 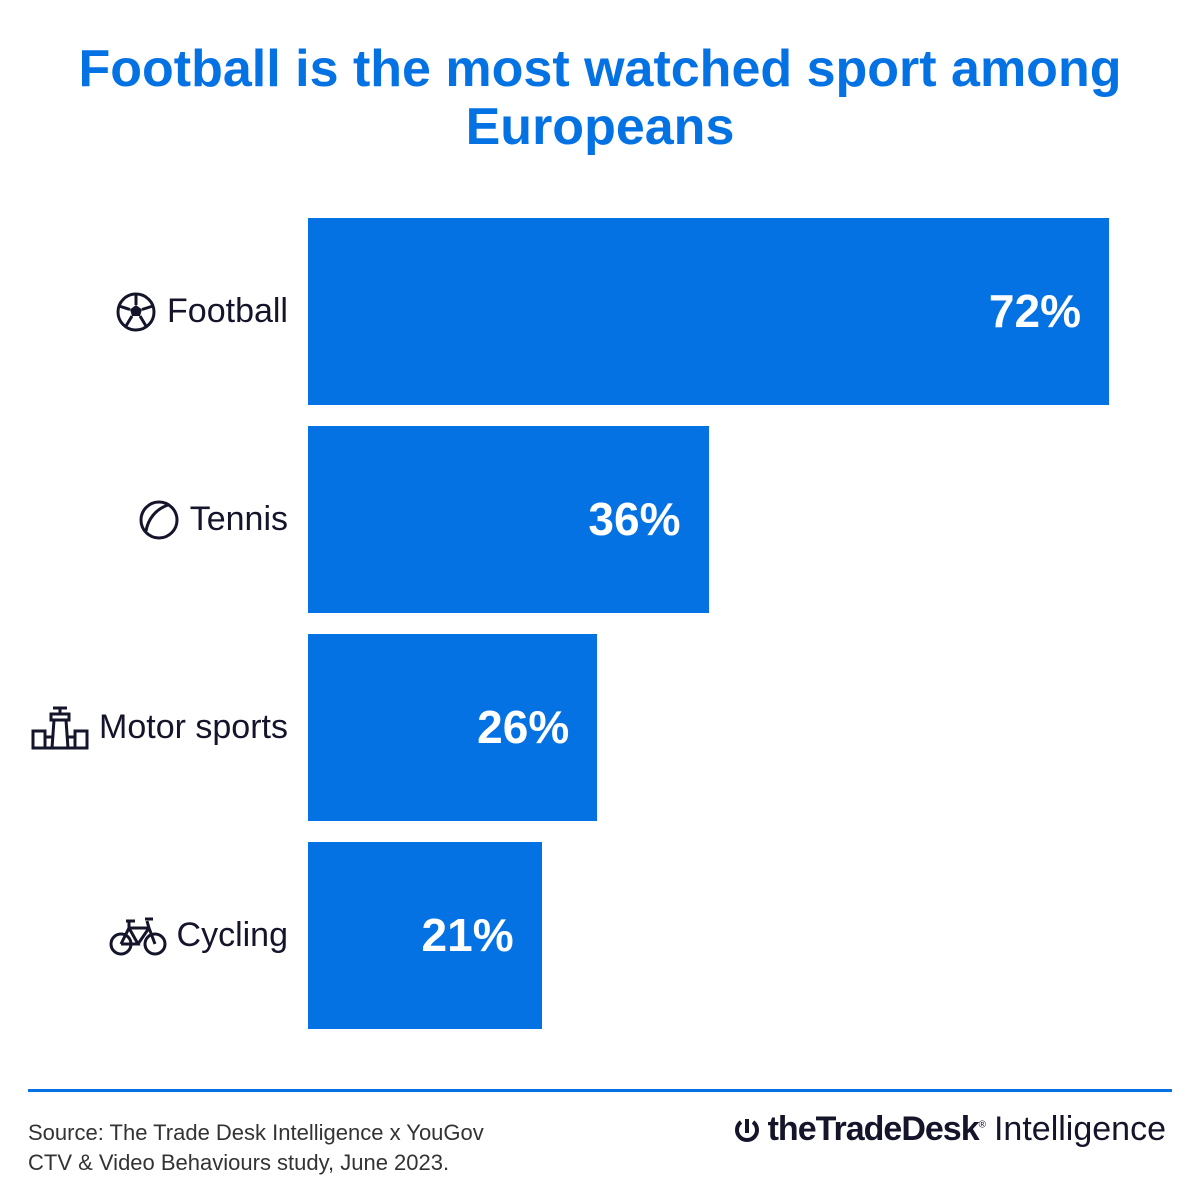 What do you see at coordinates (60, 728) in the screenshot?
I see `race-car-icon` at bounding box center [60, 728].